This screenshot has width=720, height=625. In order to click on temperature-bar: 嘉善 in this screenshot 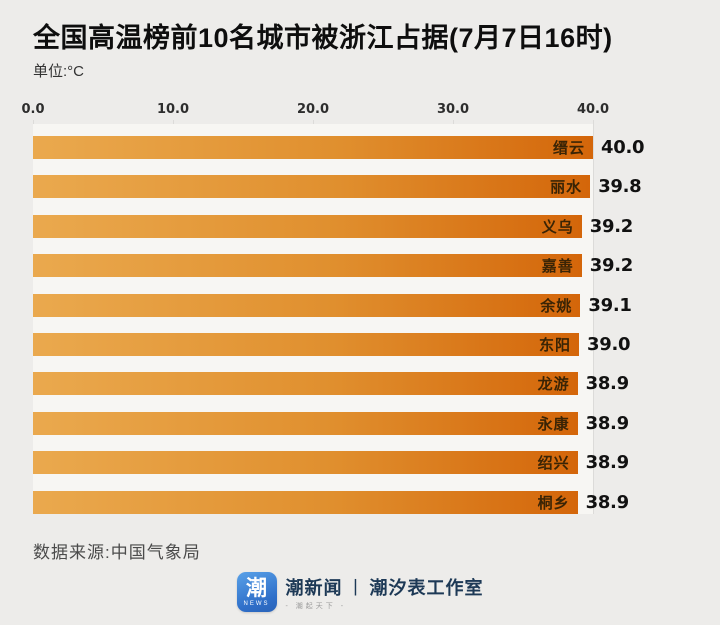, I will do `click(307, 266)`.